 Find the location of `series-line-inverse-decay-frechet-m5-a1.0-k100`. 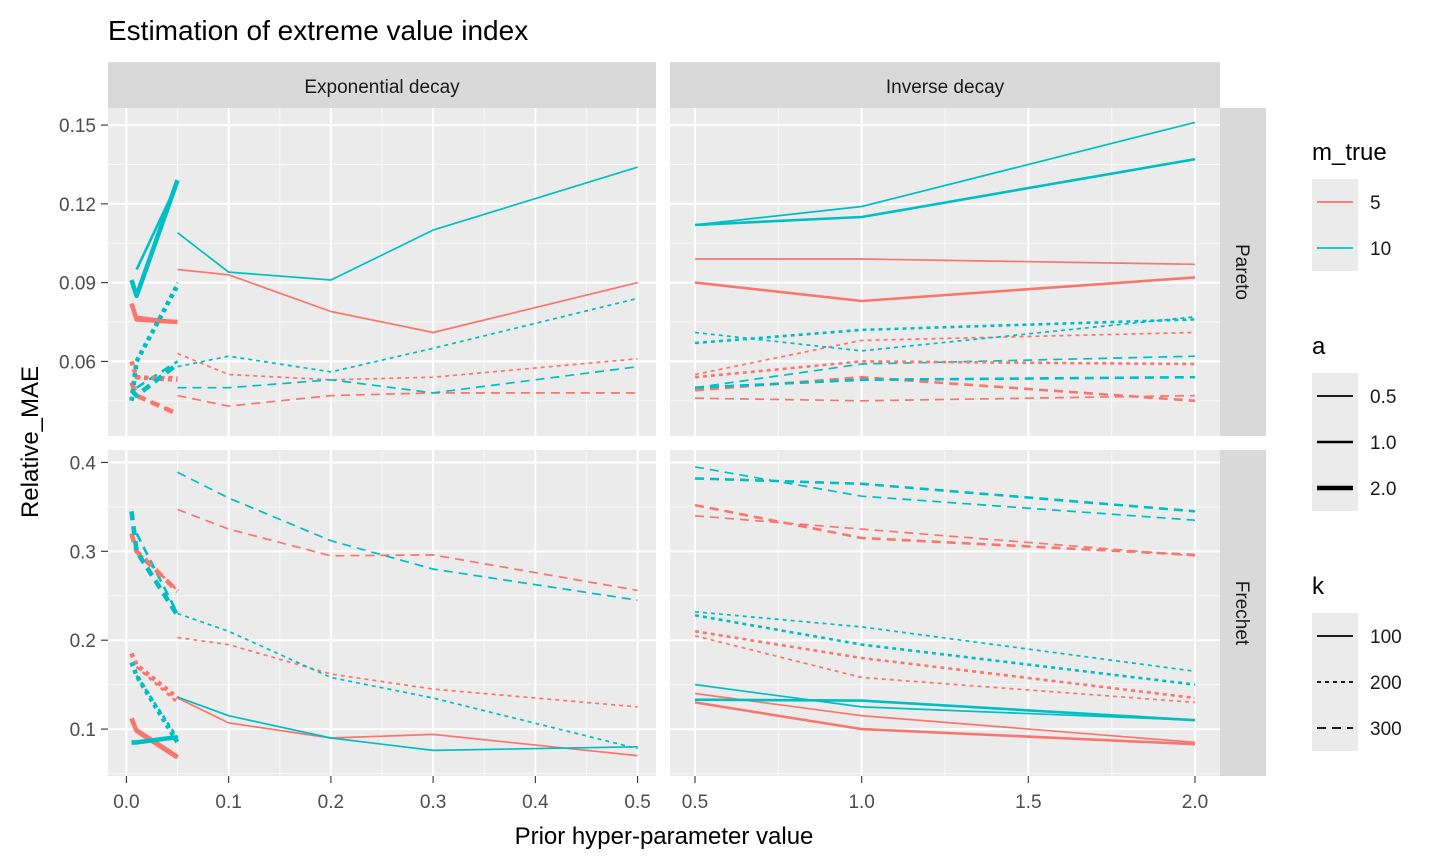

series-line-inverse-decay-frechet-m5-a1.0-k100 is located at coordinates (945, 723).